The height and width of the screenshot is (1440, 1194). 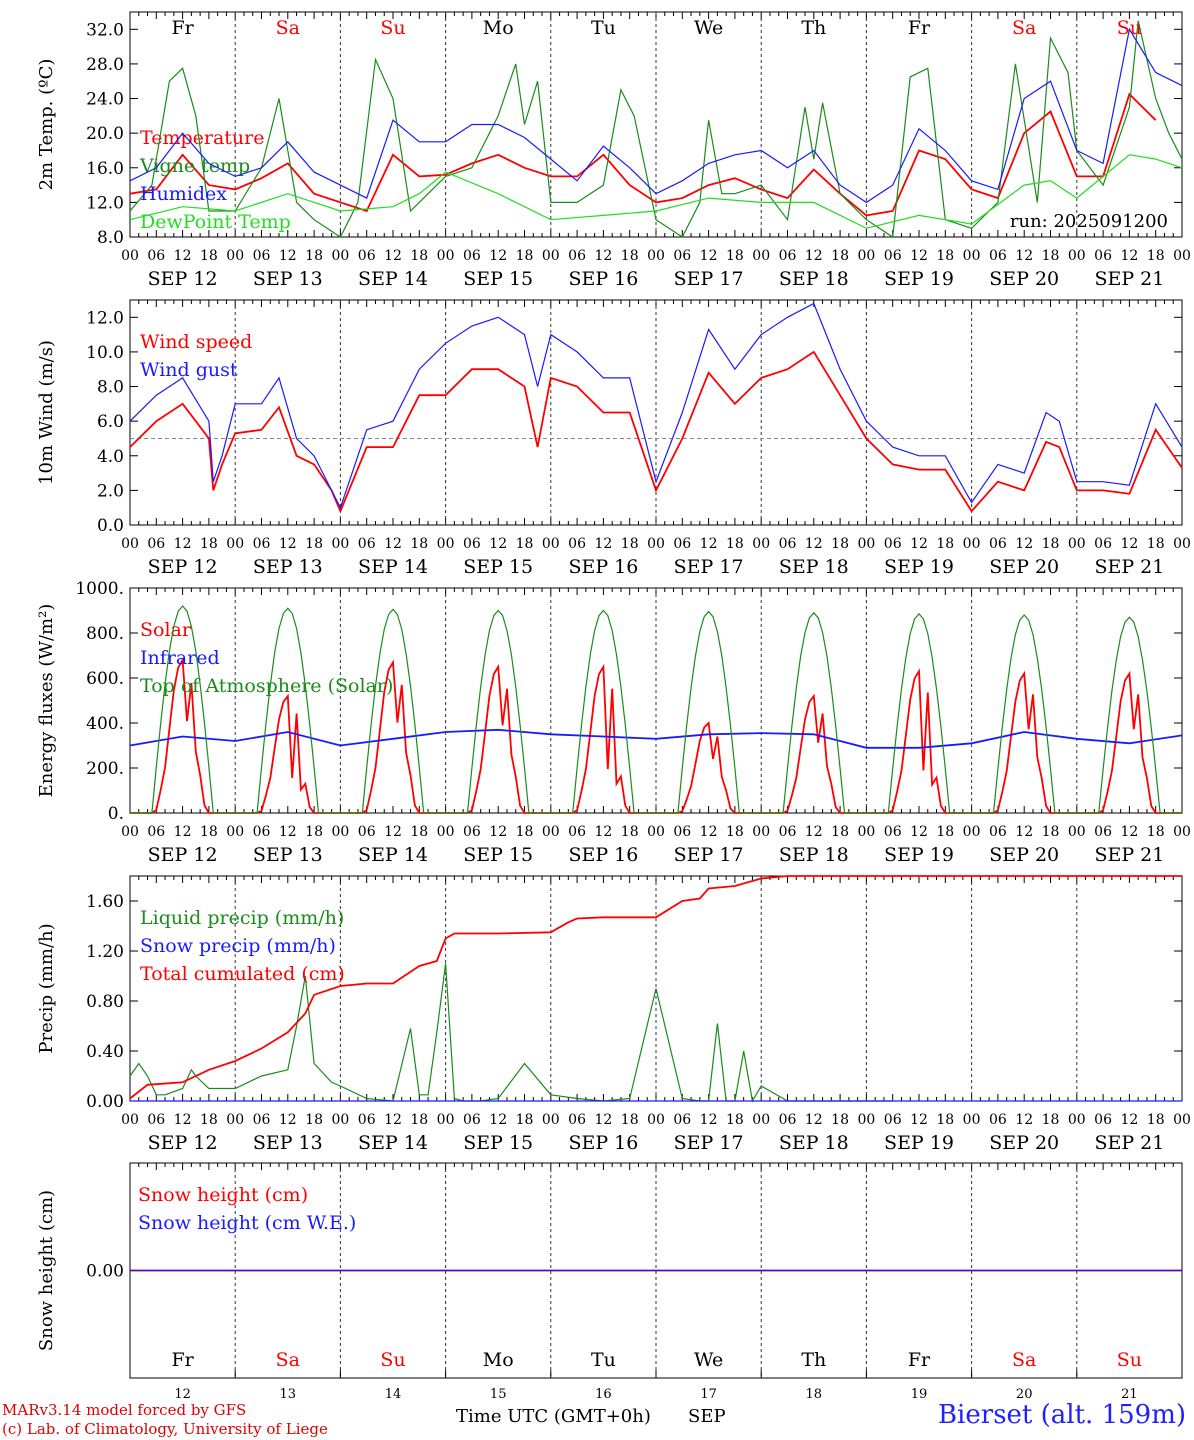 I want to click on legend-entry: Humidex, so click(x=183, y=194).